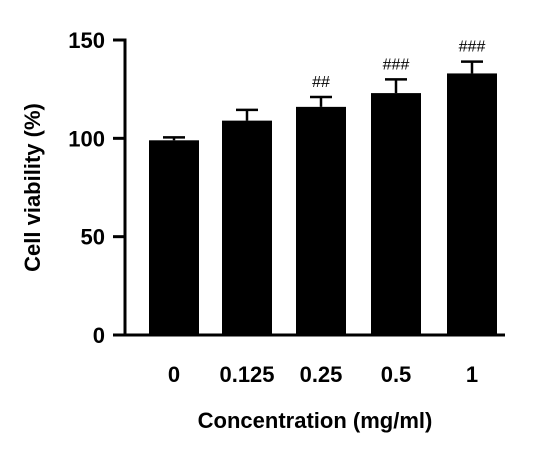 This screenshot has width=550, height=451. I want to click on y-tick-label: 150, so click(86, 40).